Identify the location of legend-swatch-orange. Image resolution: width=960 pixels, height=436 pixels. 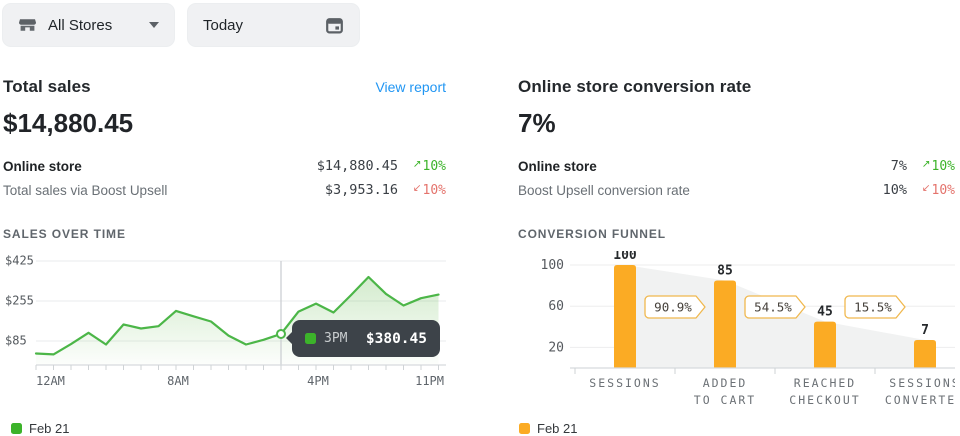
(524, 428).